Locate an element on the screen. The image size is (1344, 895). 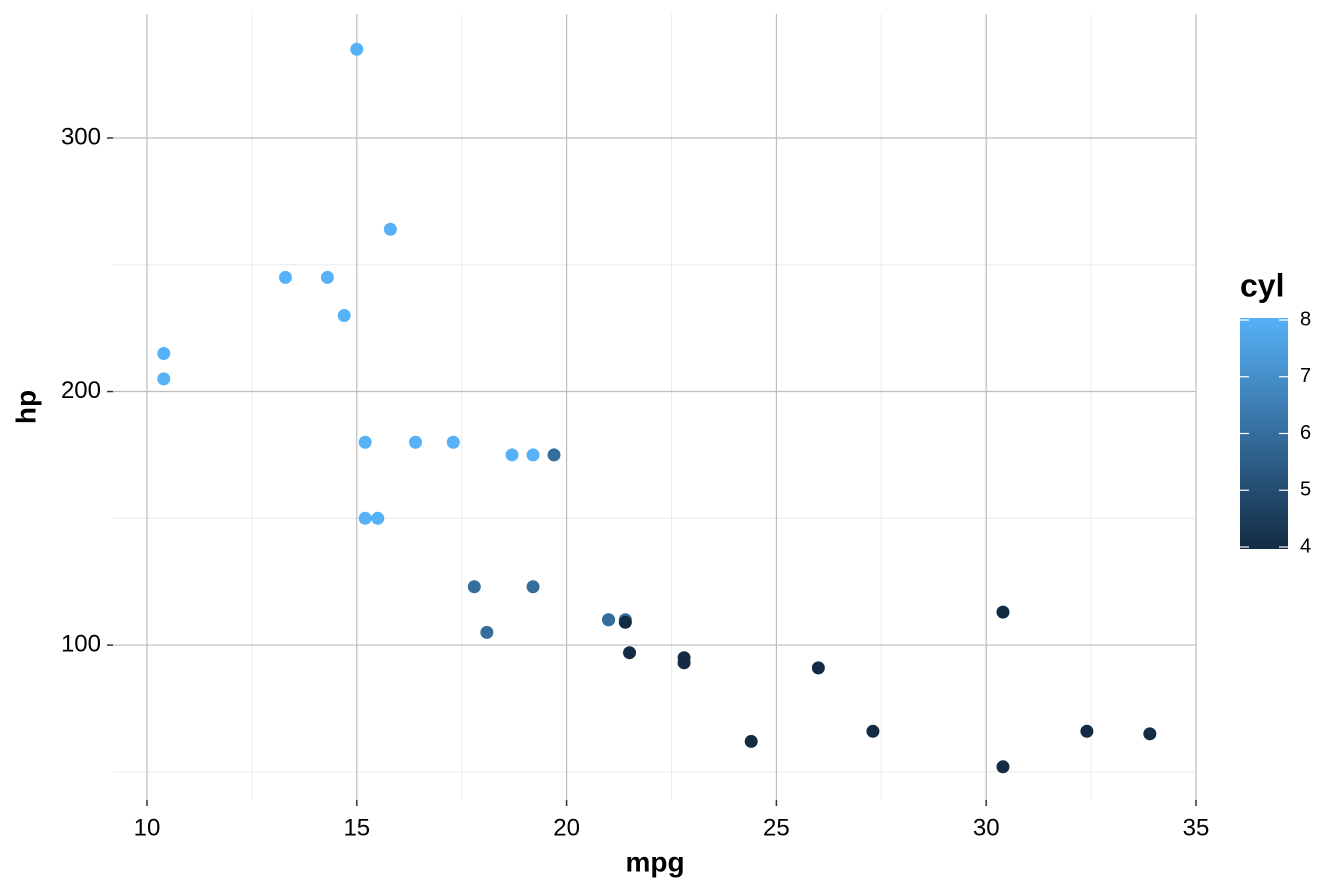
x-tick-label: 25 is located at coordinates (776, 827).